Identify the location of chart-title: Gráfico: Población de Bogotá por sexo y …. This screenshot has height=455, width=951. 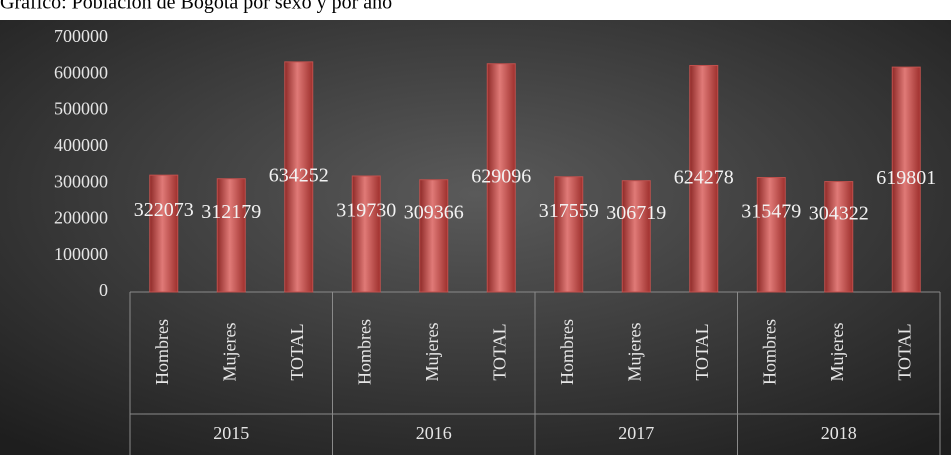
(196, 7).